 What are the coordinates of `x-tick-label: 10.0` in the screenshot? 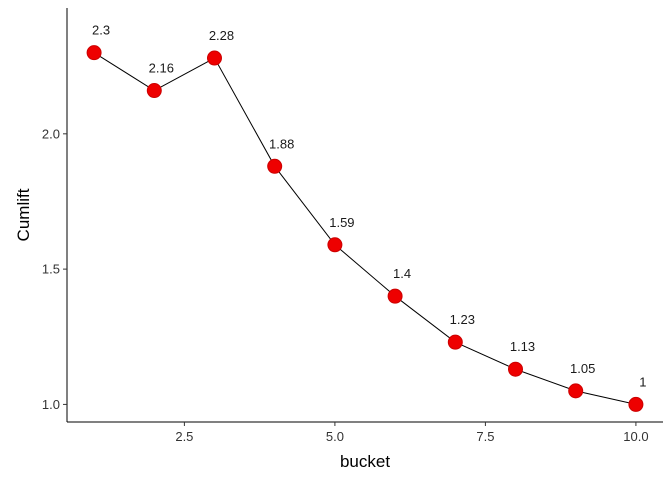 It's located at (635, 436).